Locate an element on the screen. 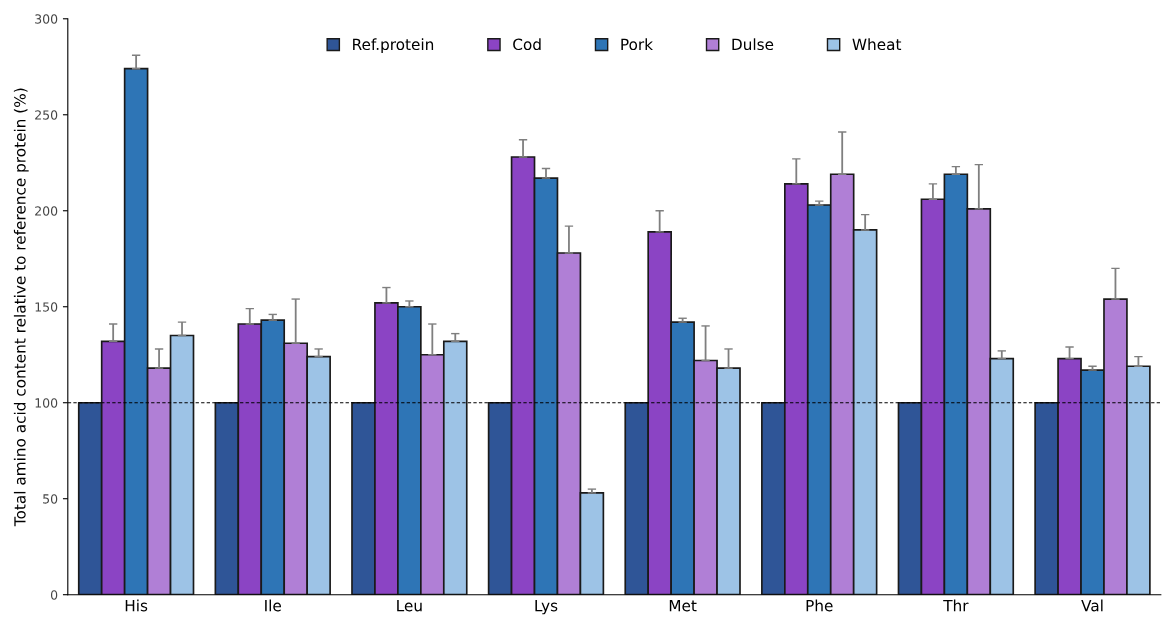 Image resolution: width=1169 pixels, height=626 pixels. x-tick-label: Lys is located at coordinates (546, 607).